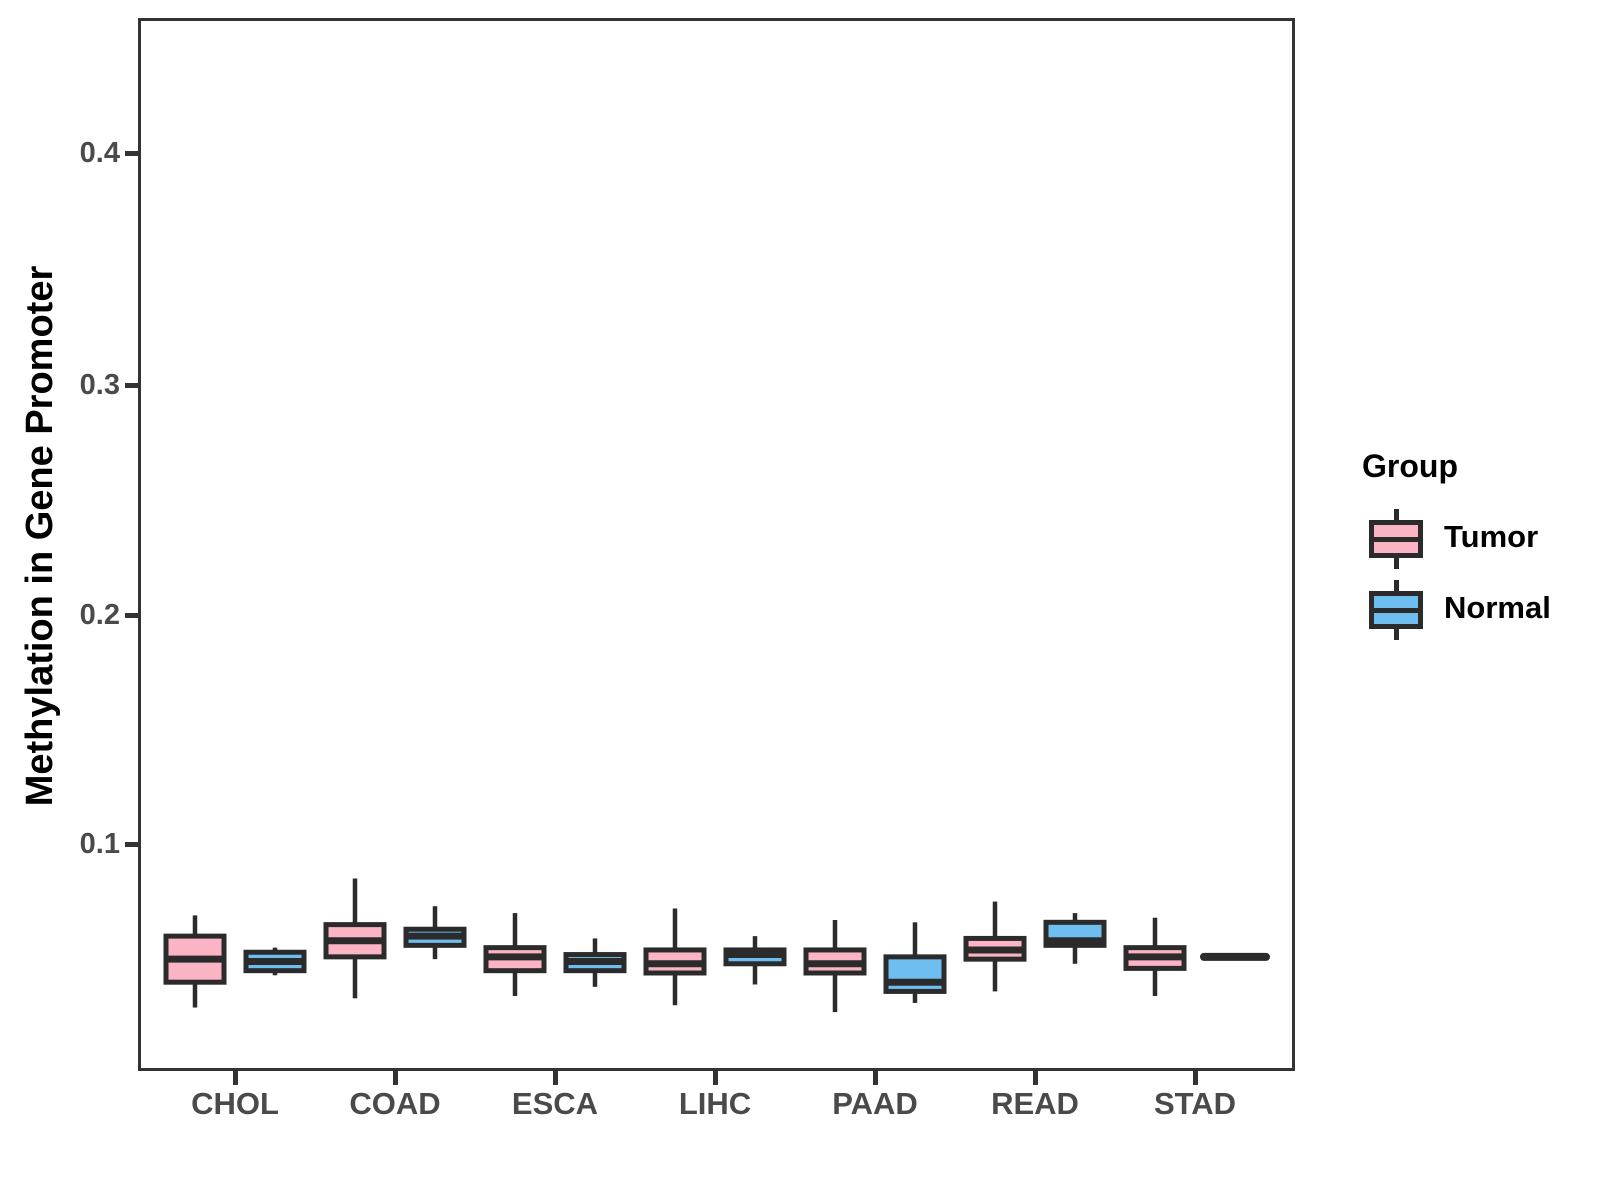  What do you see at coordinates (835, 966) in the screenshot?
I see `boxplot-tumor-PAAD` at bounding box center [835, 966].